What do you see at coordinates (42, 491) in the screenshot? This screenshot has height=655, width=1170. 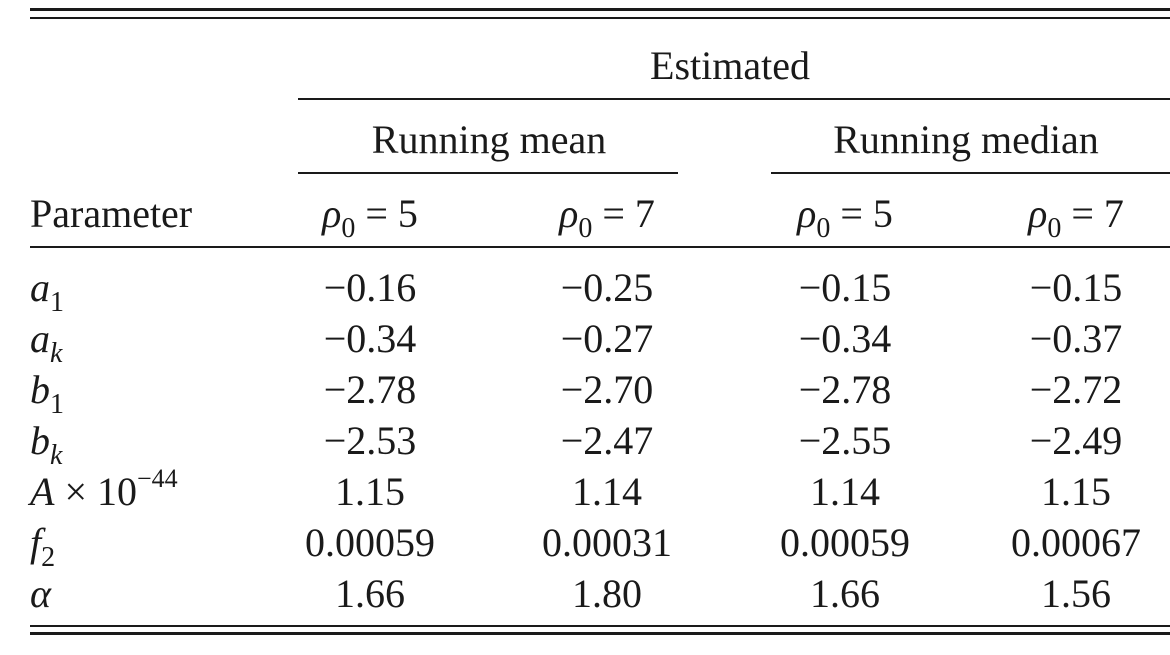 I see `parameter-symbol: A` at bounding box center [42, 491].